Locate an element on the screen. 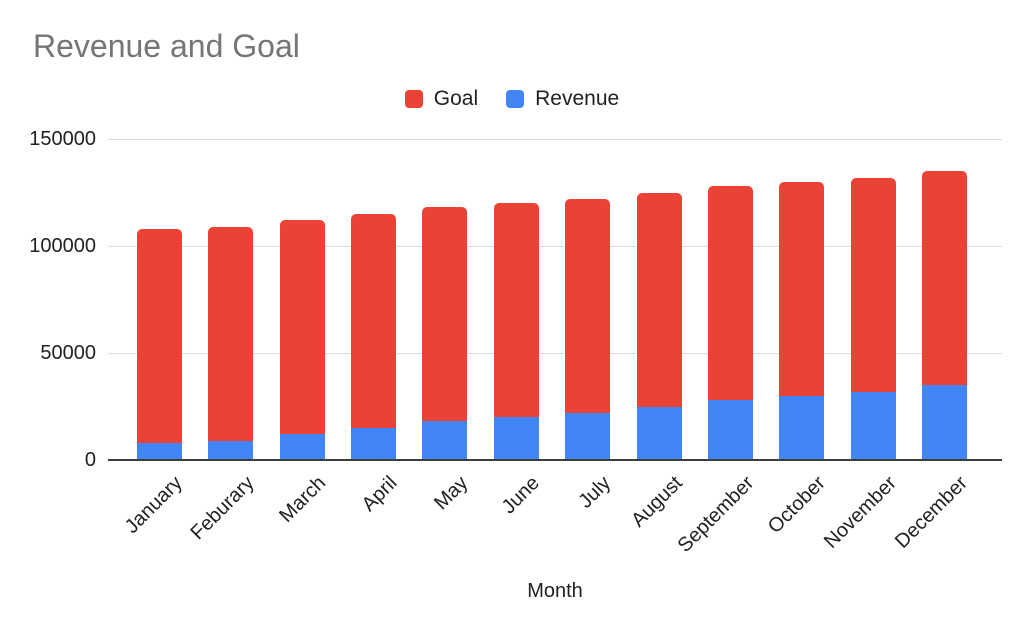  bar-segment-goal-september is located at coordinates (730, 293).